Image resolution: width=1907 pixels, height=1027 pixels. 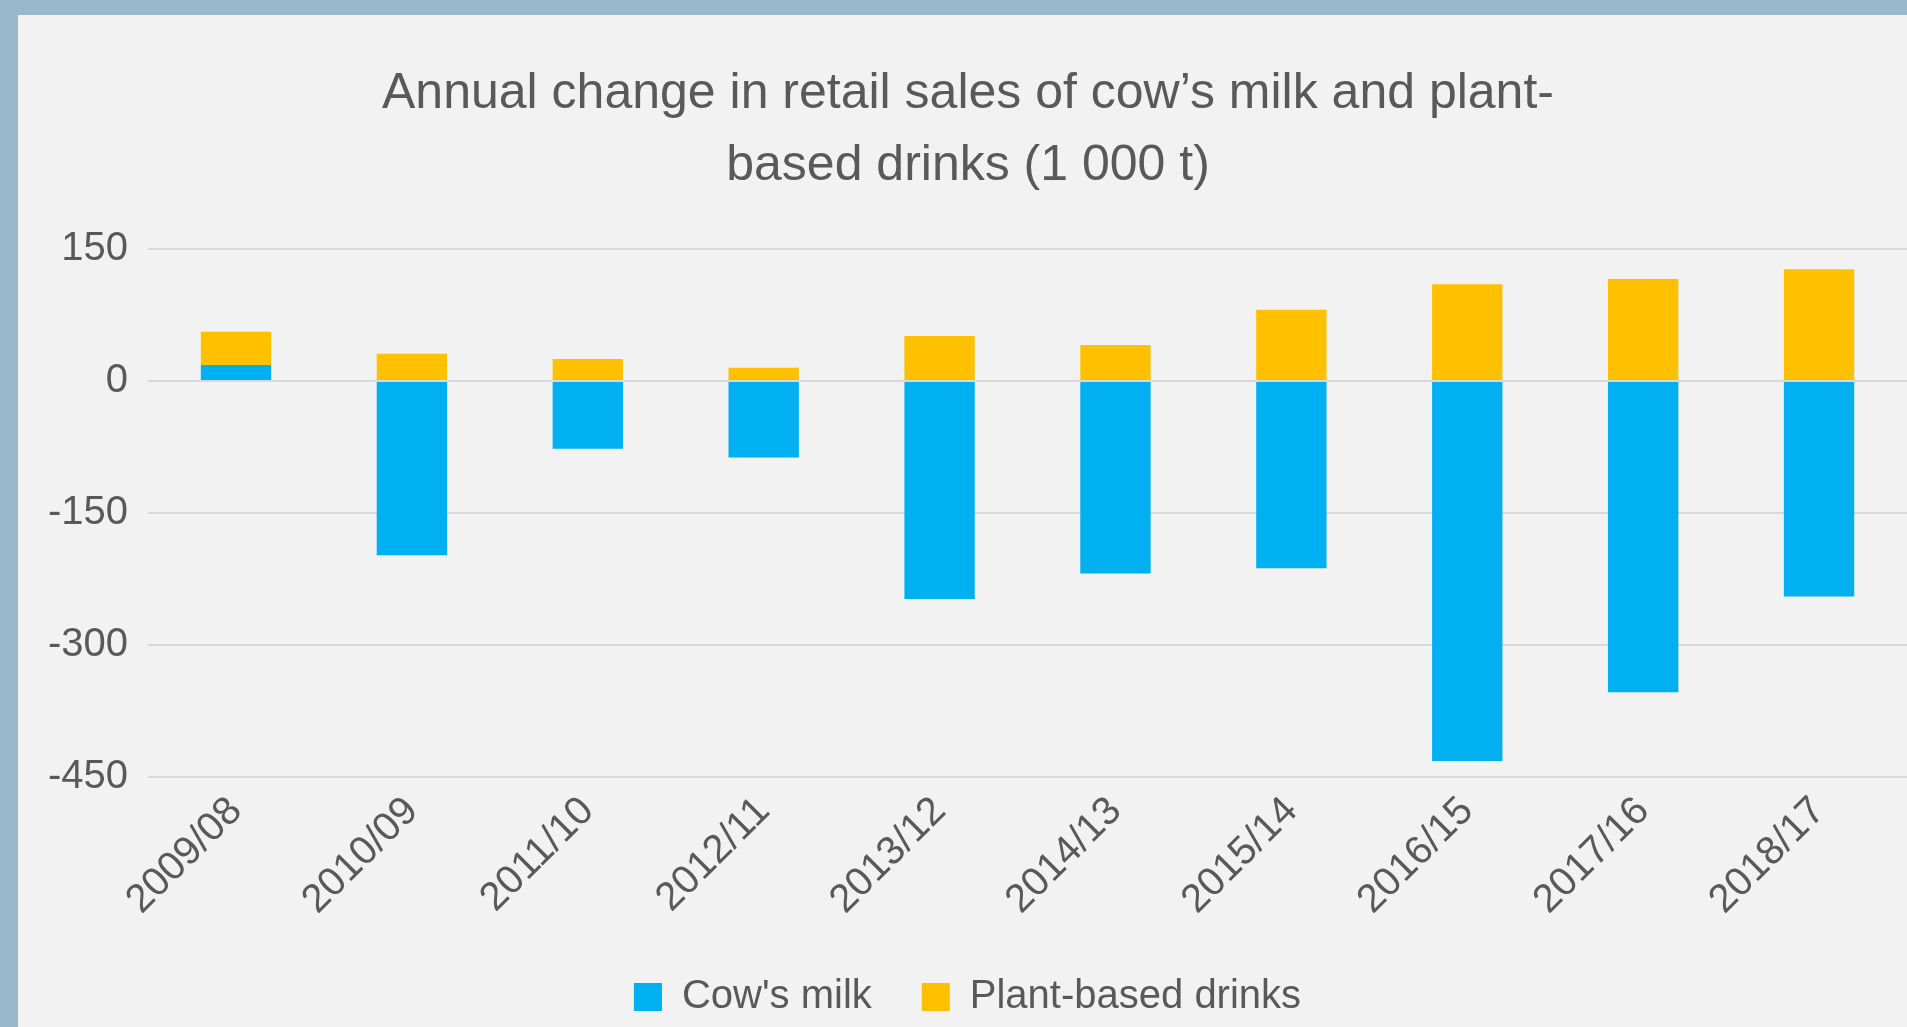 What do you see at coordinates (88, 509) in the screenshot?
I see `y-tick-label: -150` at bounding box center [88, 509].